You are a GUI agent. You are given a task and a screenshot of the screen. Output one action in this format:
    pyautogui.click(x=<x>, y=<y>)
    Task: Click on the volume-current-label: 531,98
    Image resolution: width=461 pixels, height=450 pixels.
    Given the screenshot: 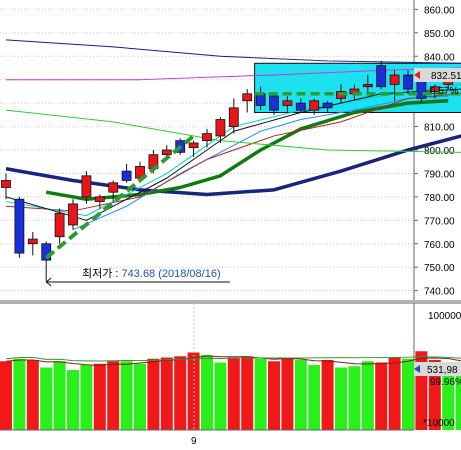 What is the action you would take?
    pyautogui.click(x=442, y=370)
    